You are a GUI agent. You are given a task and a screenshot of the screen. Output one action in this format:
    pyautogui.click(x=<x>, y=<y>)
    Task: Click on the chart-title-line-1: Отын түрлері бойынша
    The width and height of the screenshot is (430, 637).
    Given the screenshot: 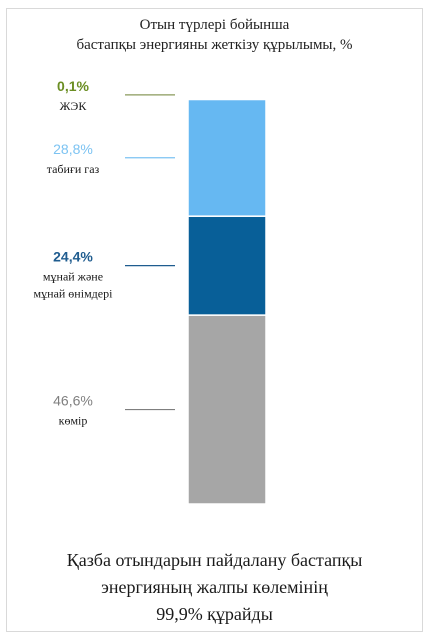 What is the action you would take?
    pyautogui.click(x=214, y=25)
    